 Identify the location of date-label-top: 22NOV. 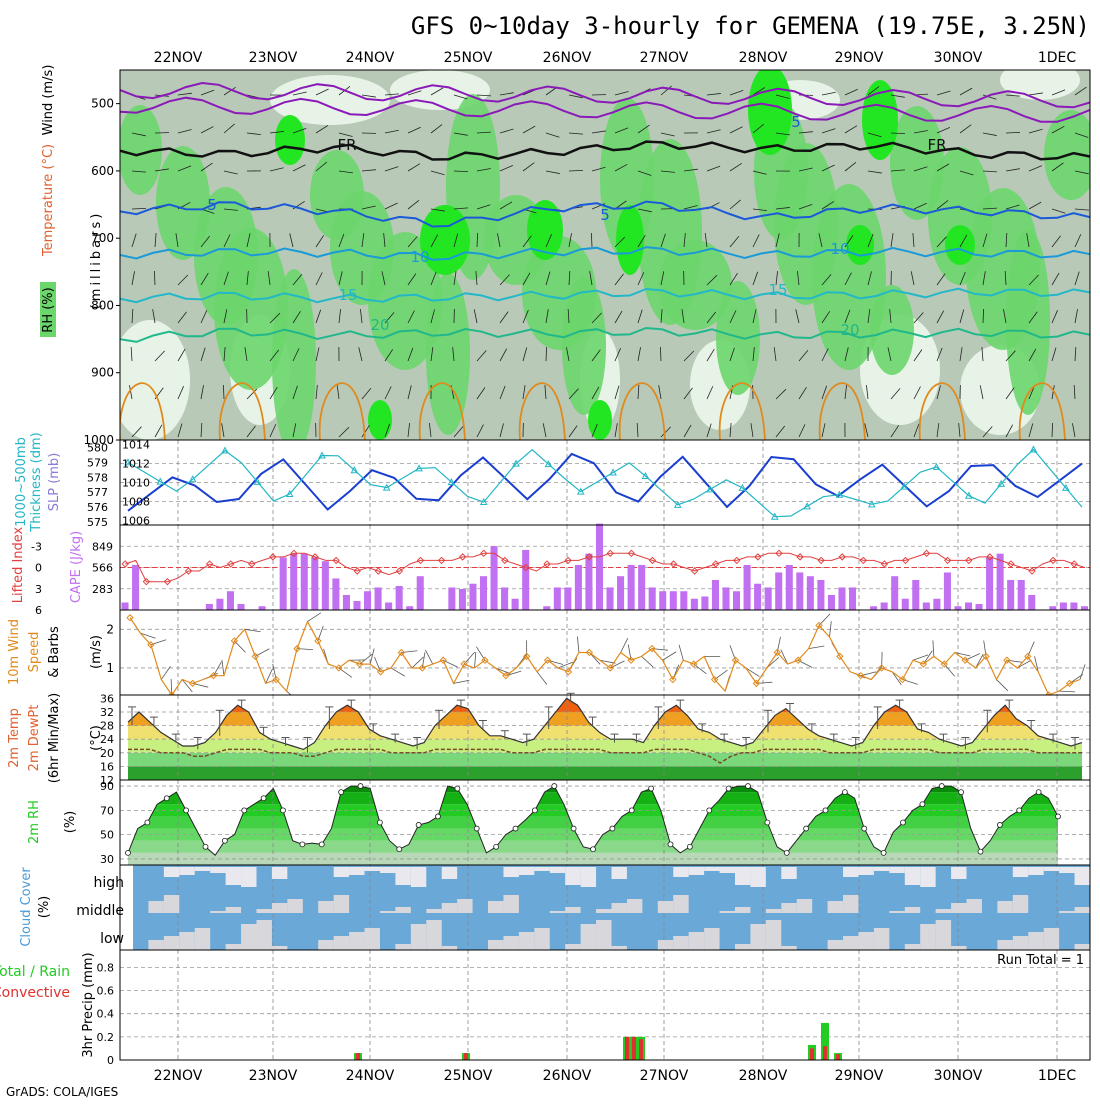
(178, 58).